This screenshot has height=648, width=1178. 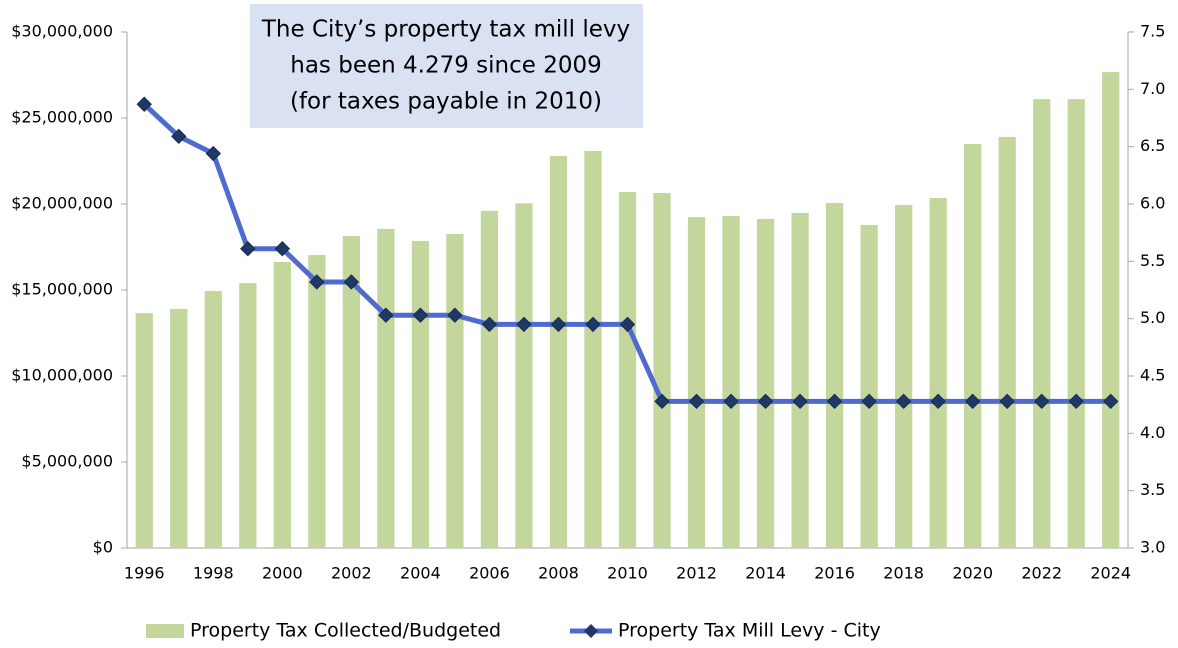 What do you see at coordinates (1110, 573) in the screenshot?
I see `x-tick-label: 2024` at bounding box center [1110, 573].